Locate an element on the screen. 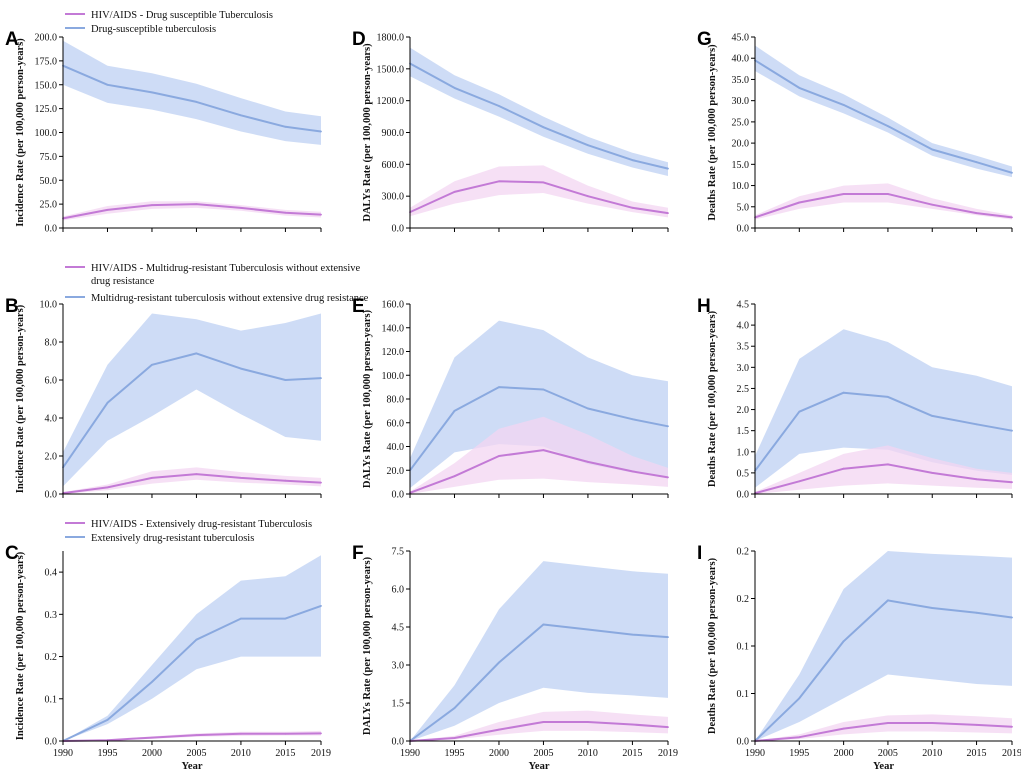  legend-blue-label: Drug-susceptible tuberculosis is located at coordinates (153, 29).